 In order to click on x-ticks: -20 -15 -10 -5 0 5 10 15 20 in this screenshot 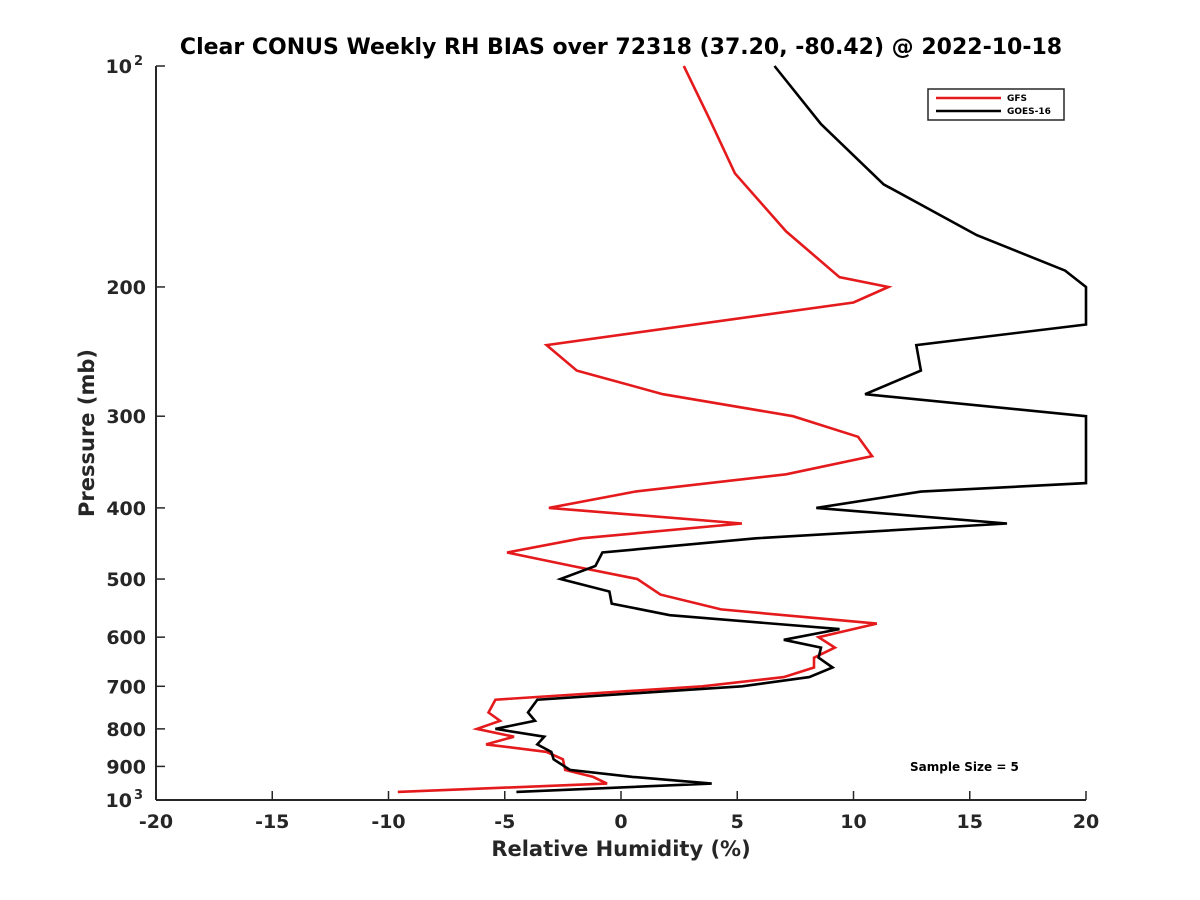, I will do `click(619, 812)`.